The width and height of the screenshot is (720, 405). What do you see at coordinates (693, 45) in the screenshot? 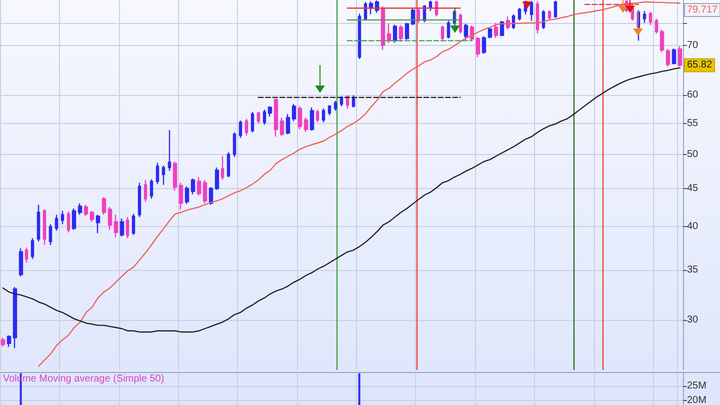
I see `y-tick-label: 70` at bounding box center [693, 45].